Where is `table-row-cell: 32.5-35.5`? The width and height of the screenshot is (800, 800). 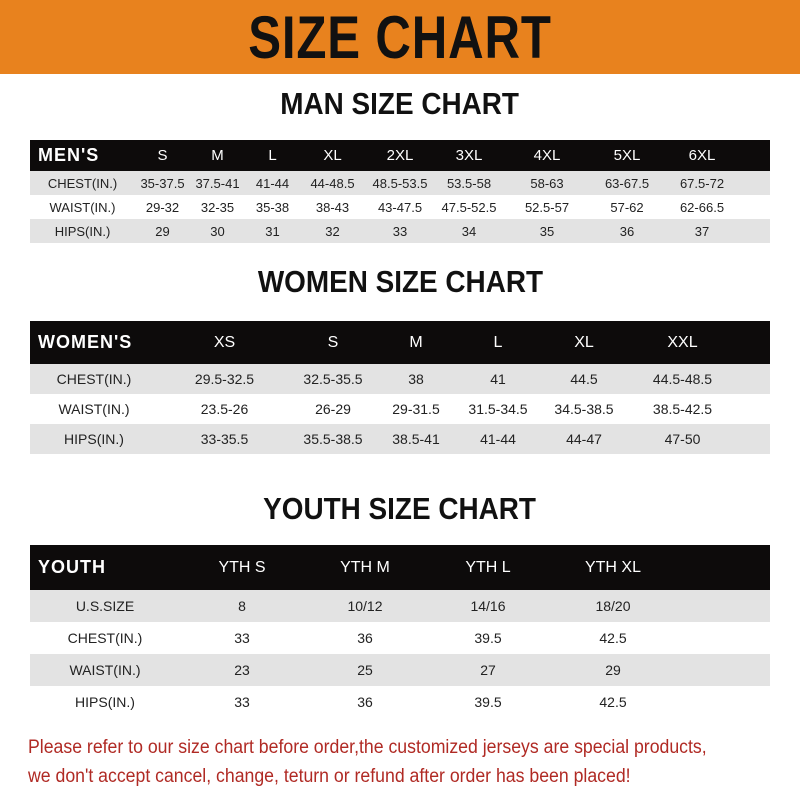
table-row-cell: 32.5-35.5 is located at coordinates (333, 379).